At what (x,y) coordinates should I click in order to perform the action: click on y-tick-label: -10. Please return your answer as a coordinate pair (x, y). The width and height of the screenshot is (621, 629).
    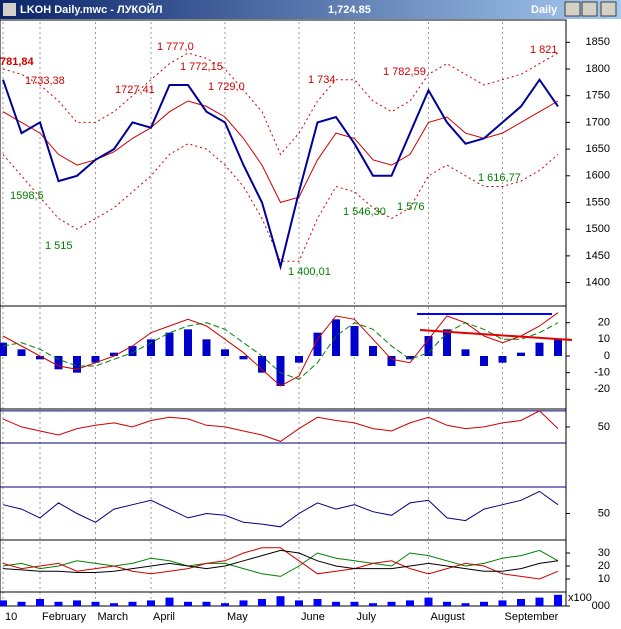
    Looking at the image, I should click on (602, 373).